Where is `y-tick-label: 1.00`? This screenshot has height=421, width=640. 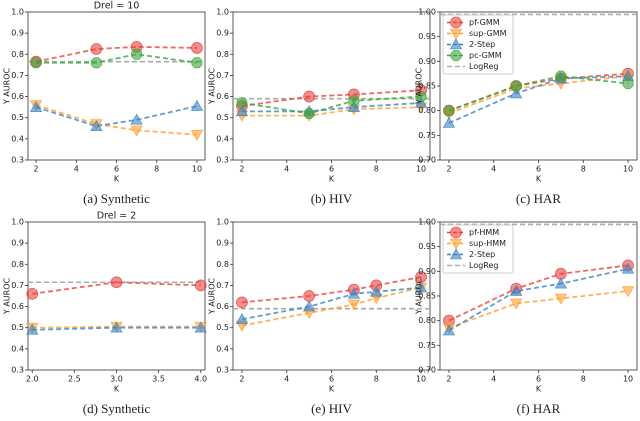 y-tick-label: 1.00 is located at coordinates (427, 222).